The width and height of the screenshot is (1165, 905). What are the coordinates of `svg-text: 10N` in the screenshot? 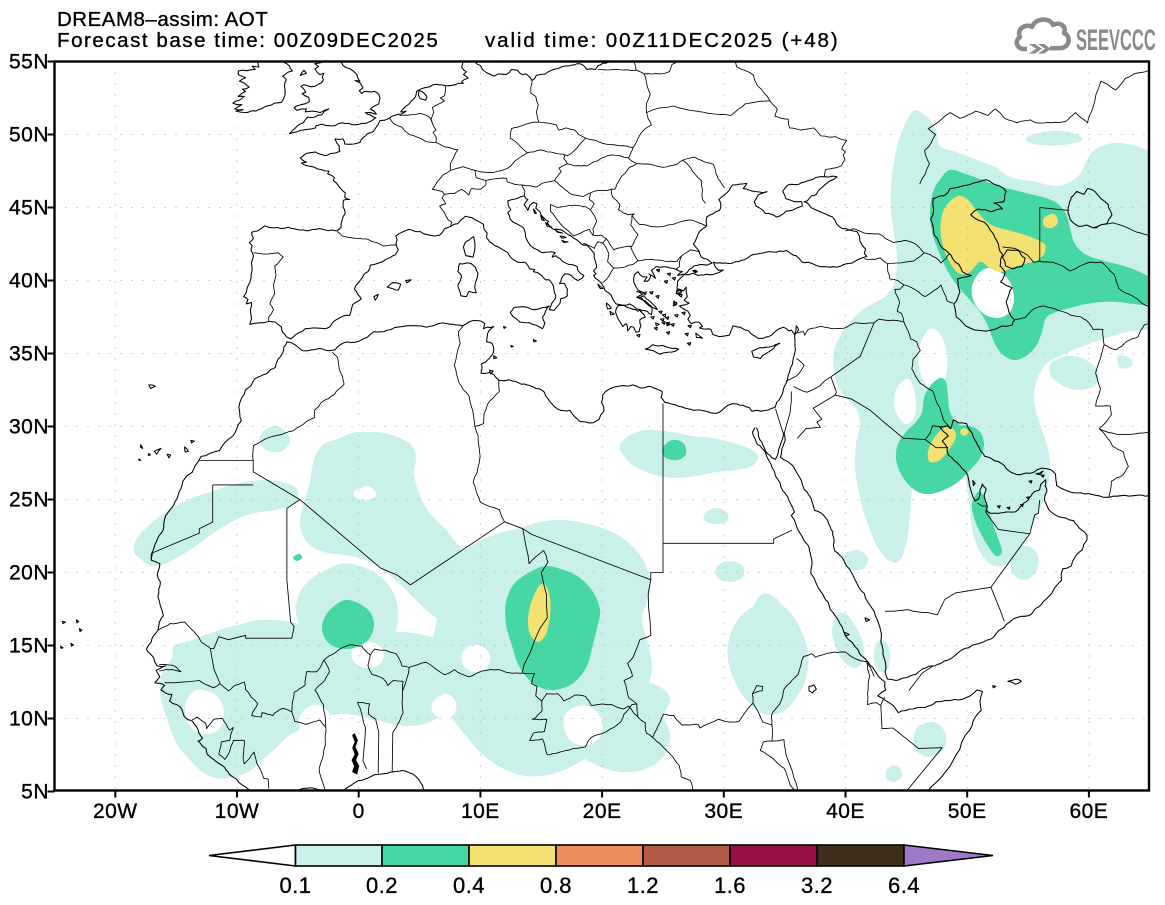 It's located at (29, 719).